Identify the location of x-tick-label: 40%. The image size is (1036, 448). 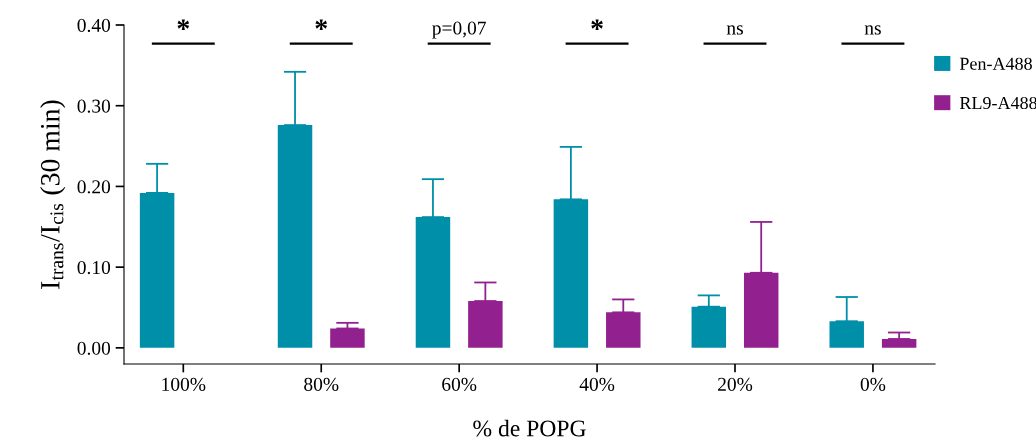
(597, 384).